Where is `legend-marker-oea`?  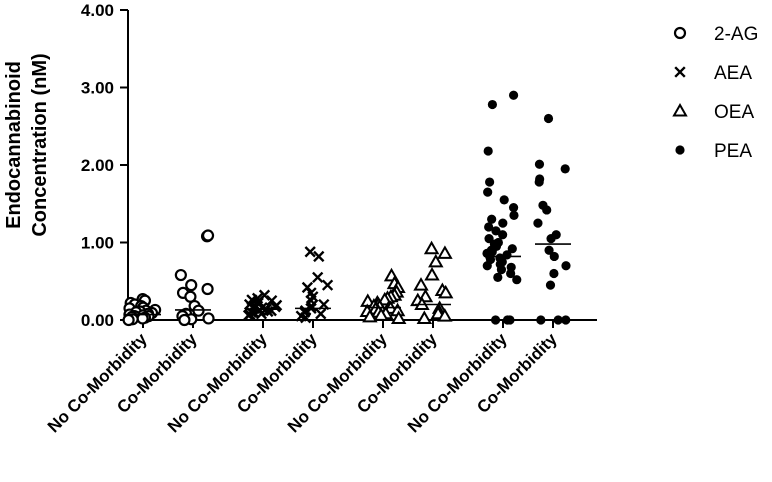
legend-marker-oea is located at coordinates (680, 109).